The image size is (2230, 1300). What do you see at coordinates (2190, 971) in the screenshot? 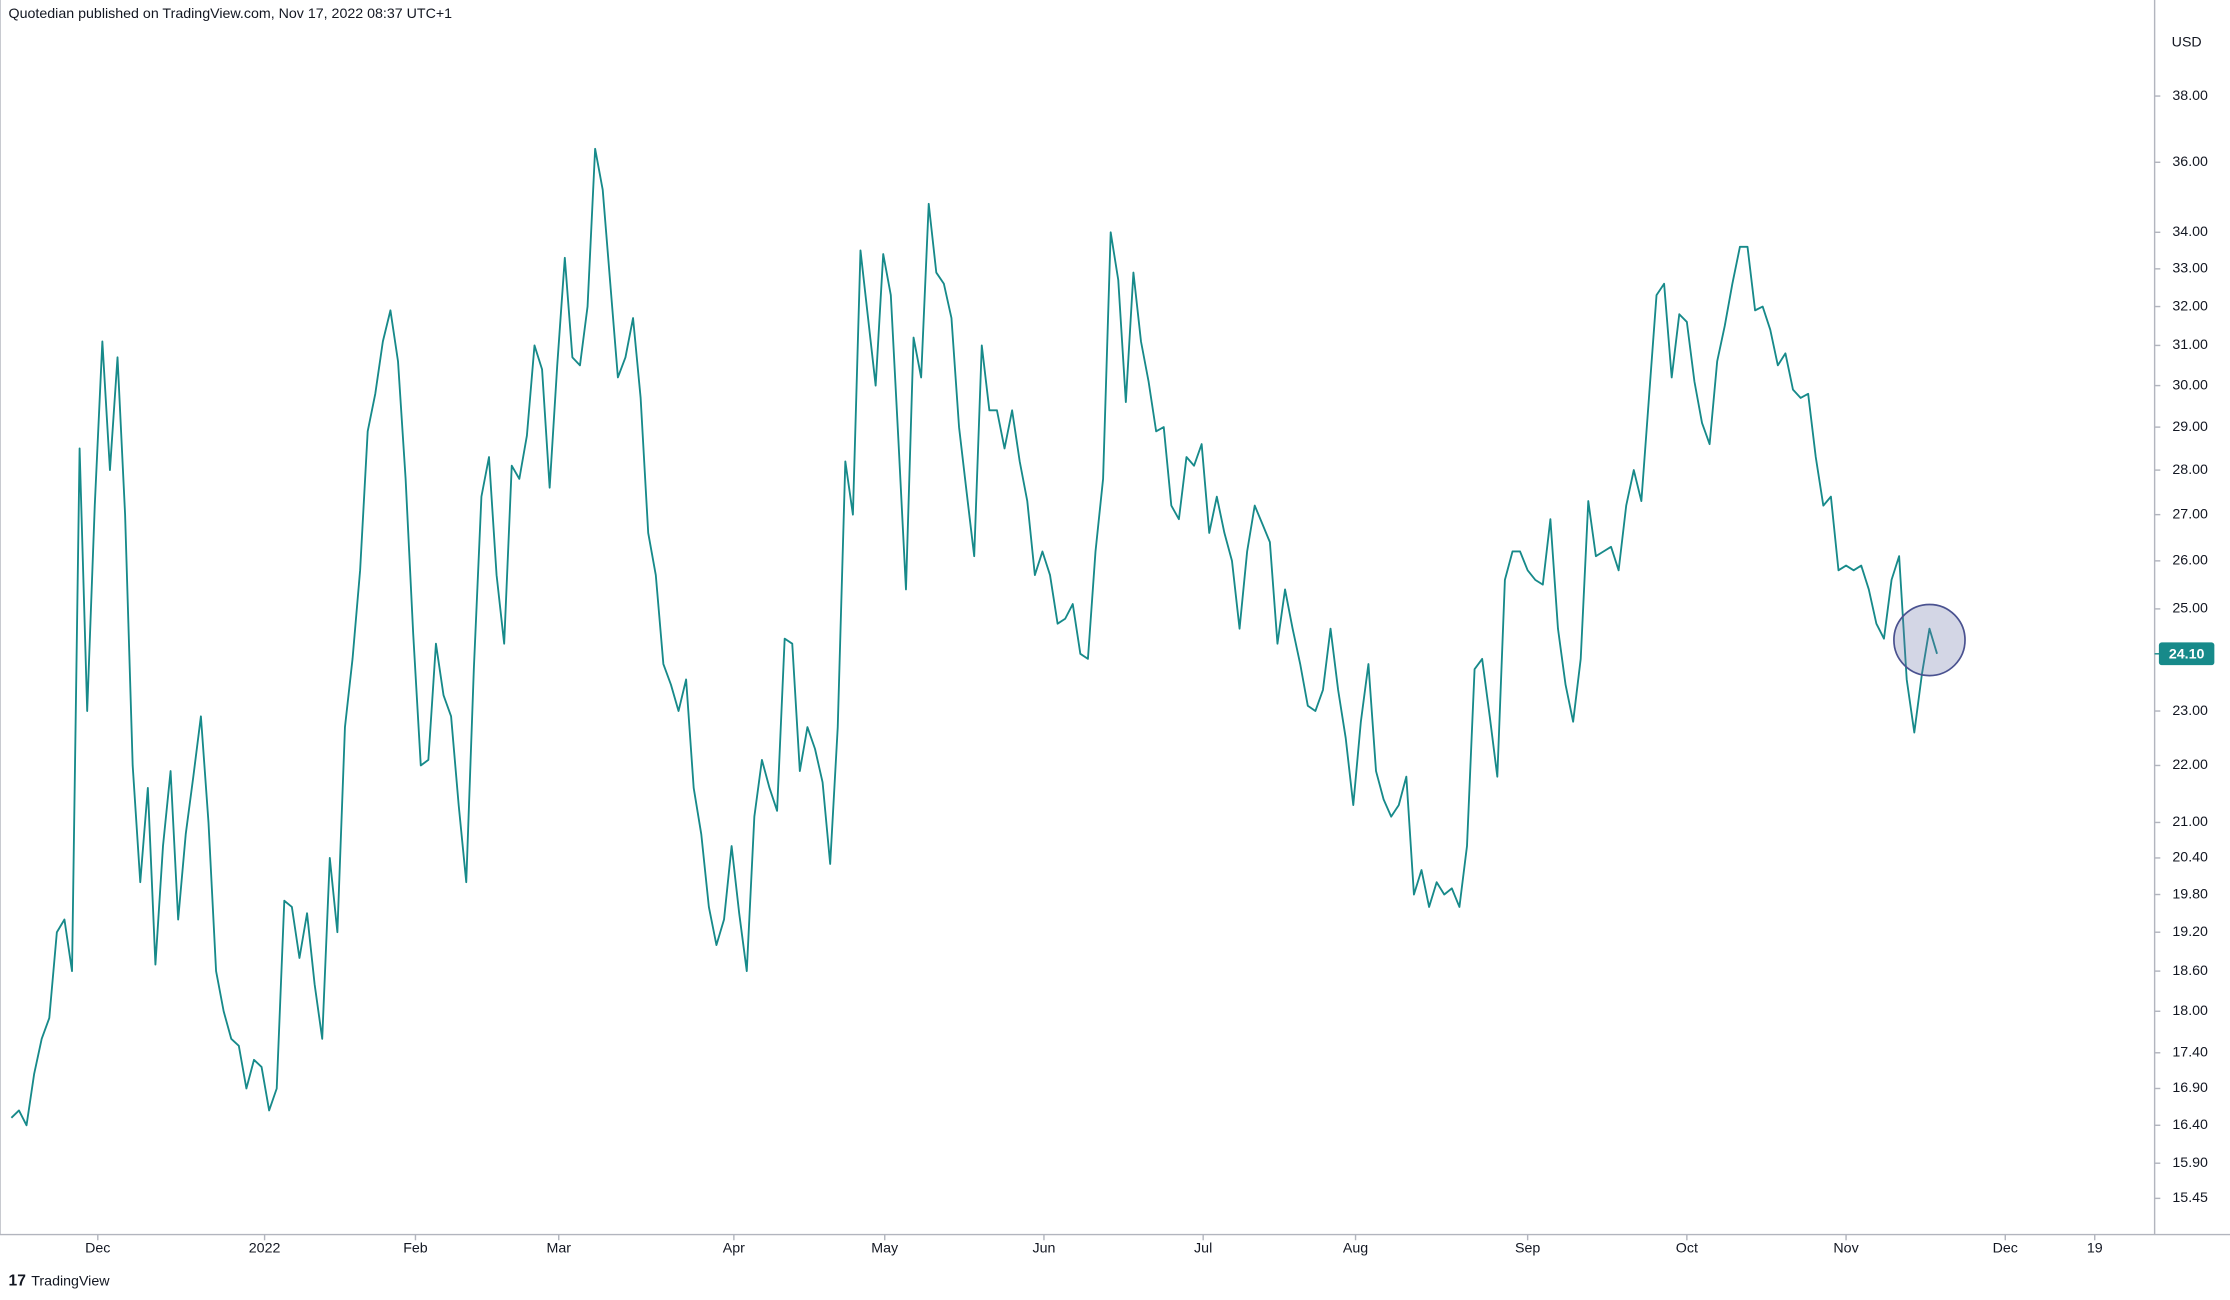
I see `y-tick-label: 18.60` at bounding box center [2190, 971].